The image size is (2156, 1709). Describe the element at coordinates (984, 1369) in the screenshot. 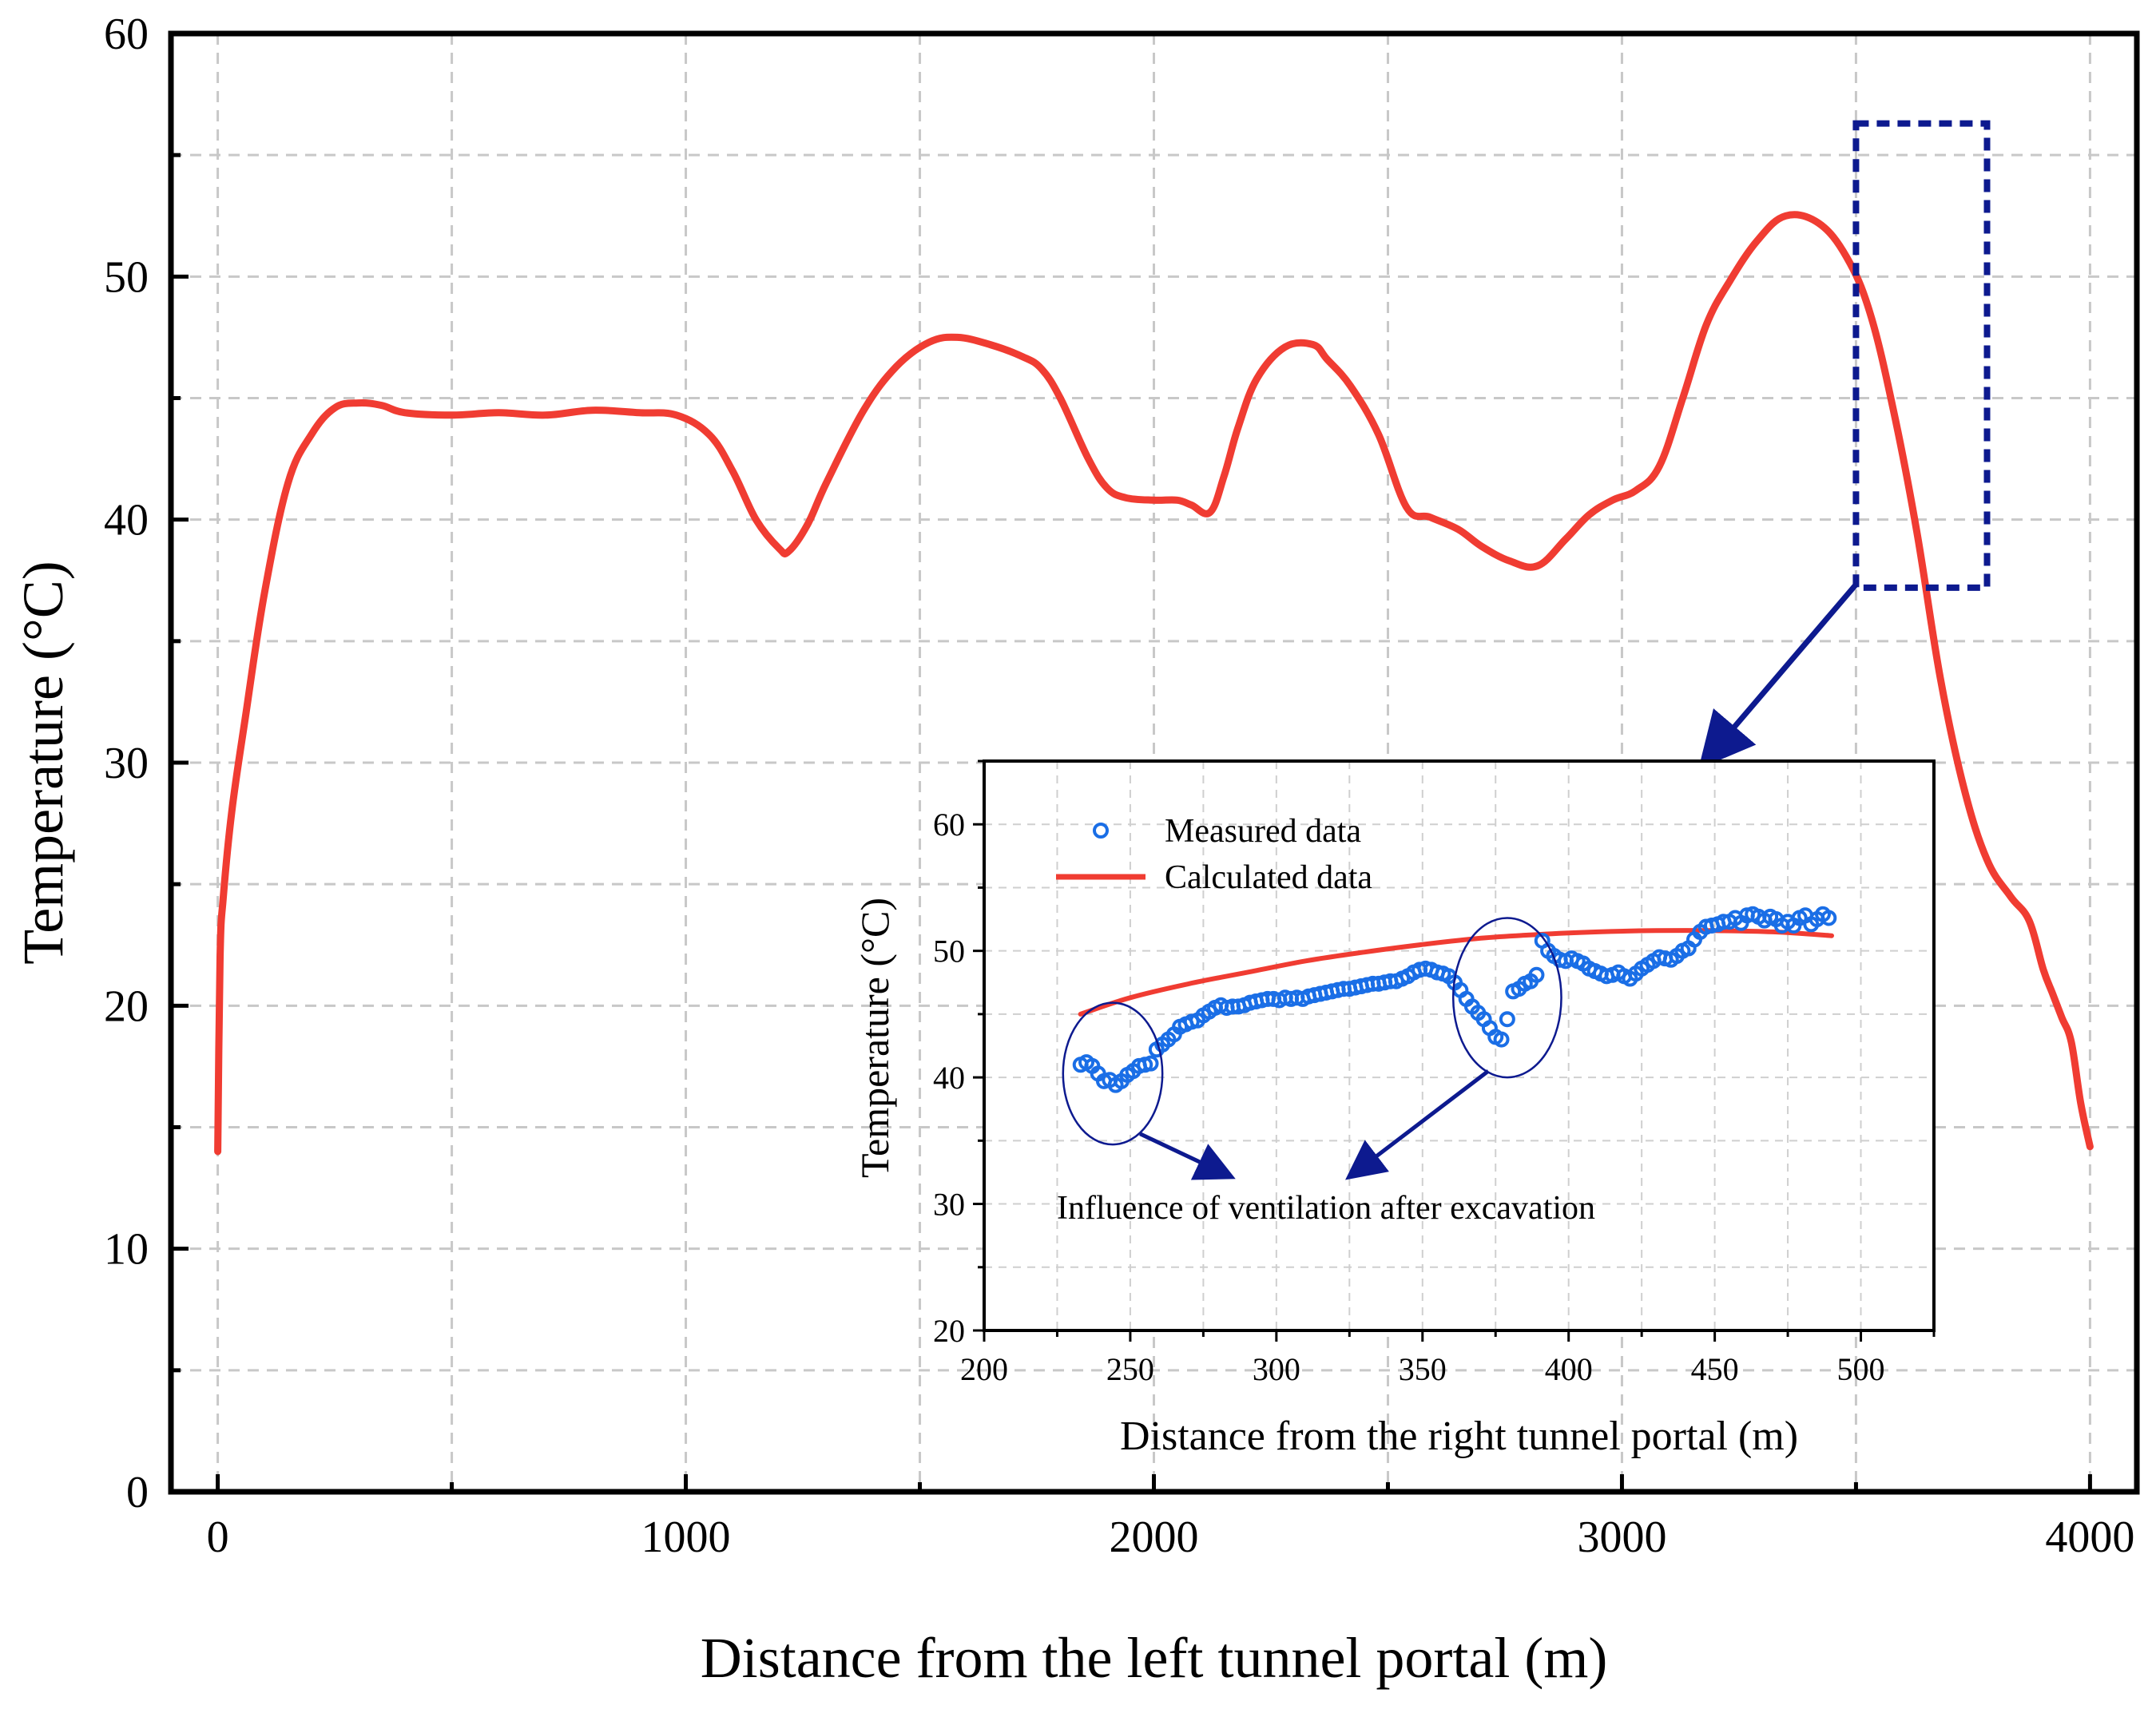

I see `inset-x-tick-label: 200` at that location.